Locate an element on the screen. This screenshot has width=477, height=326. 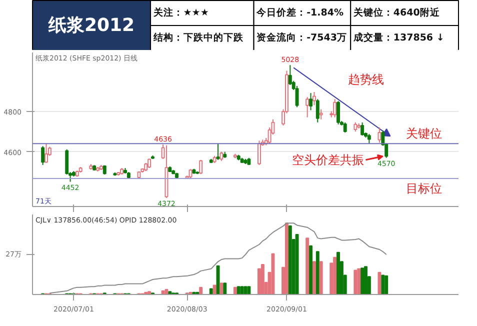
text: 资金流向：-7543万 is located at coordinates (301, 38).